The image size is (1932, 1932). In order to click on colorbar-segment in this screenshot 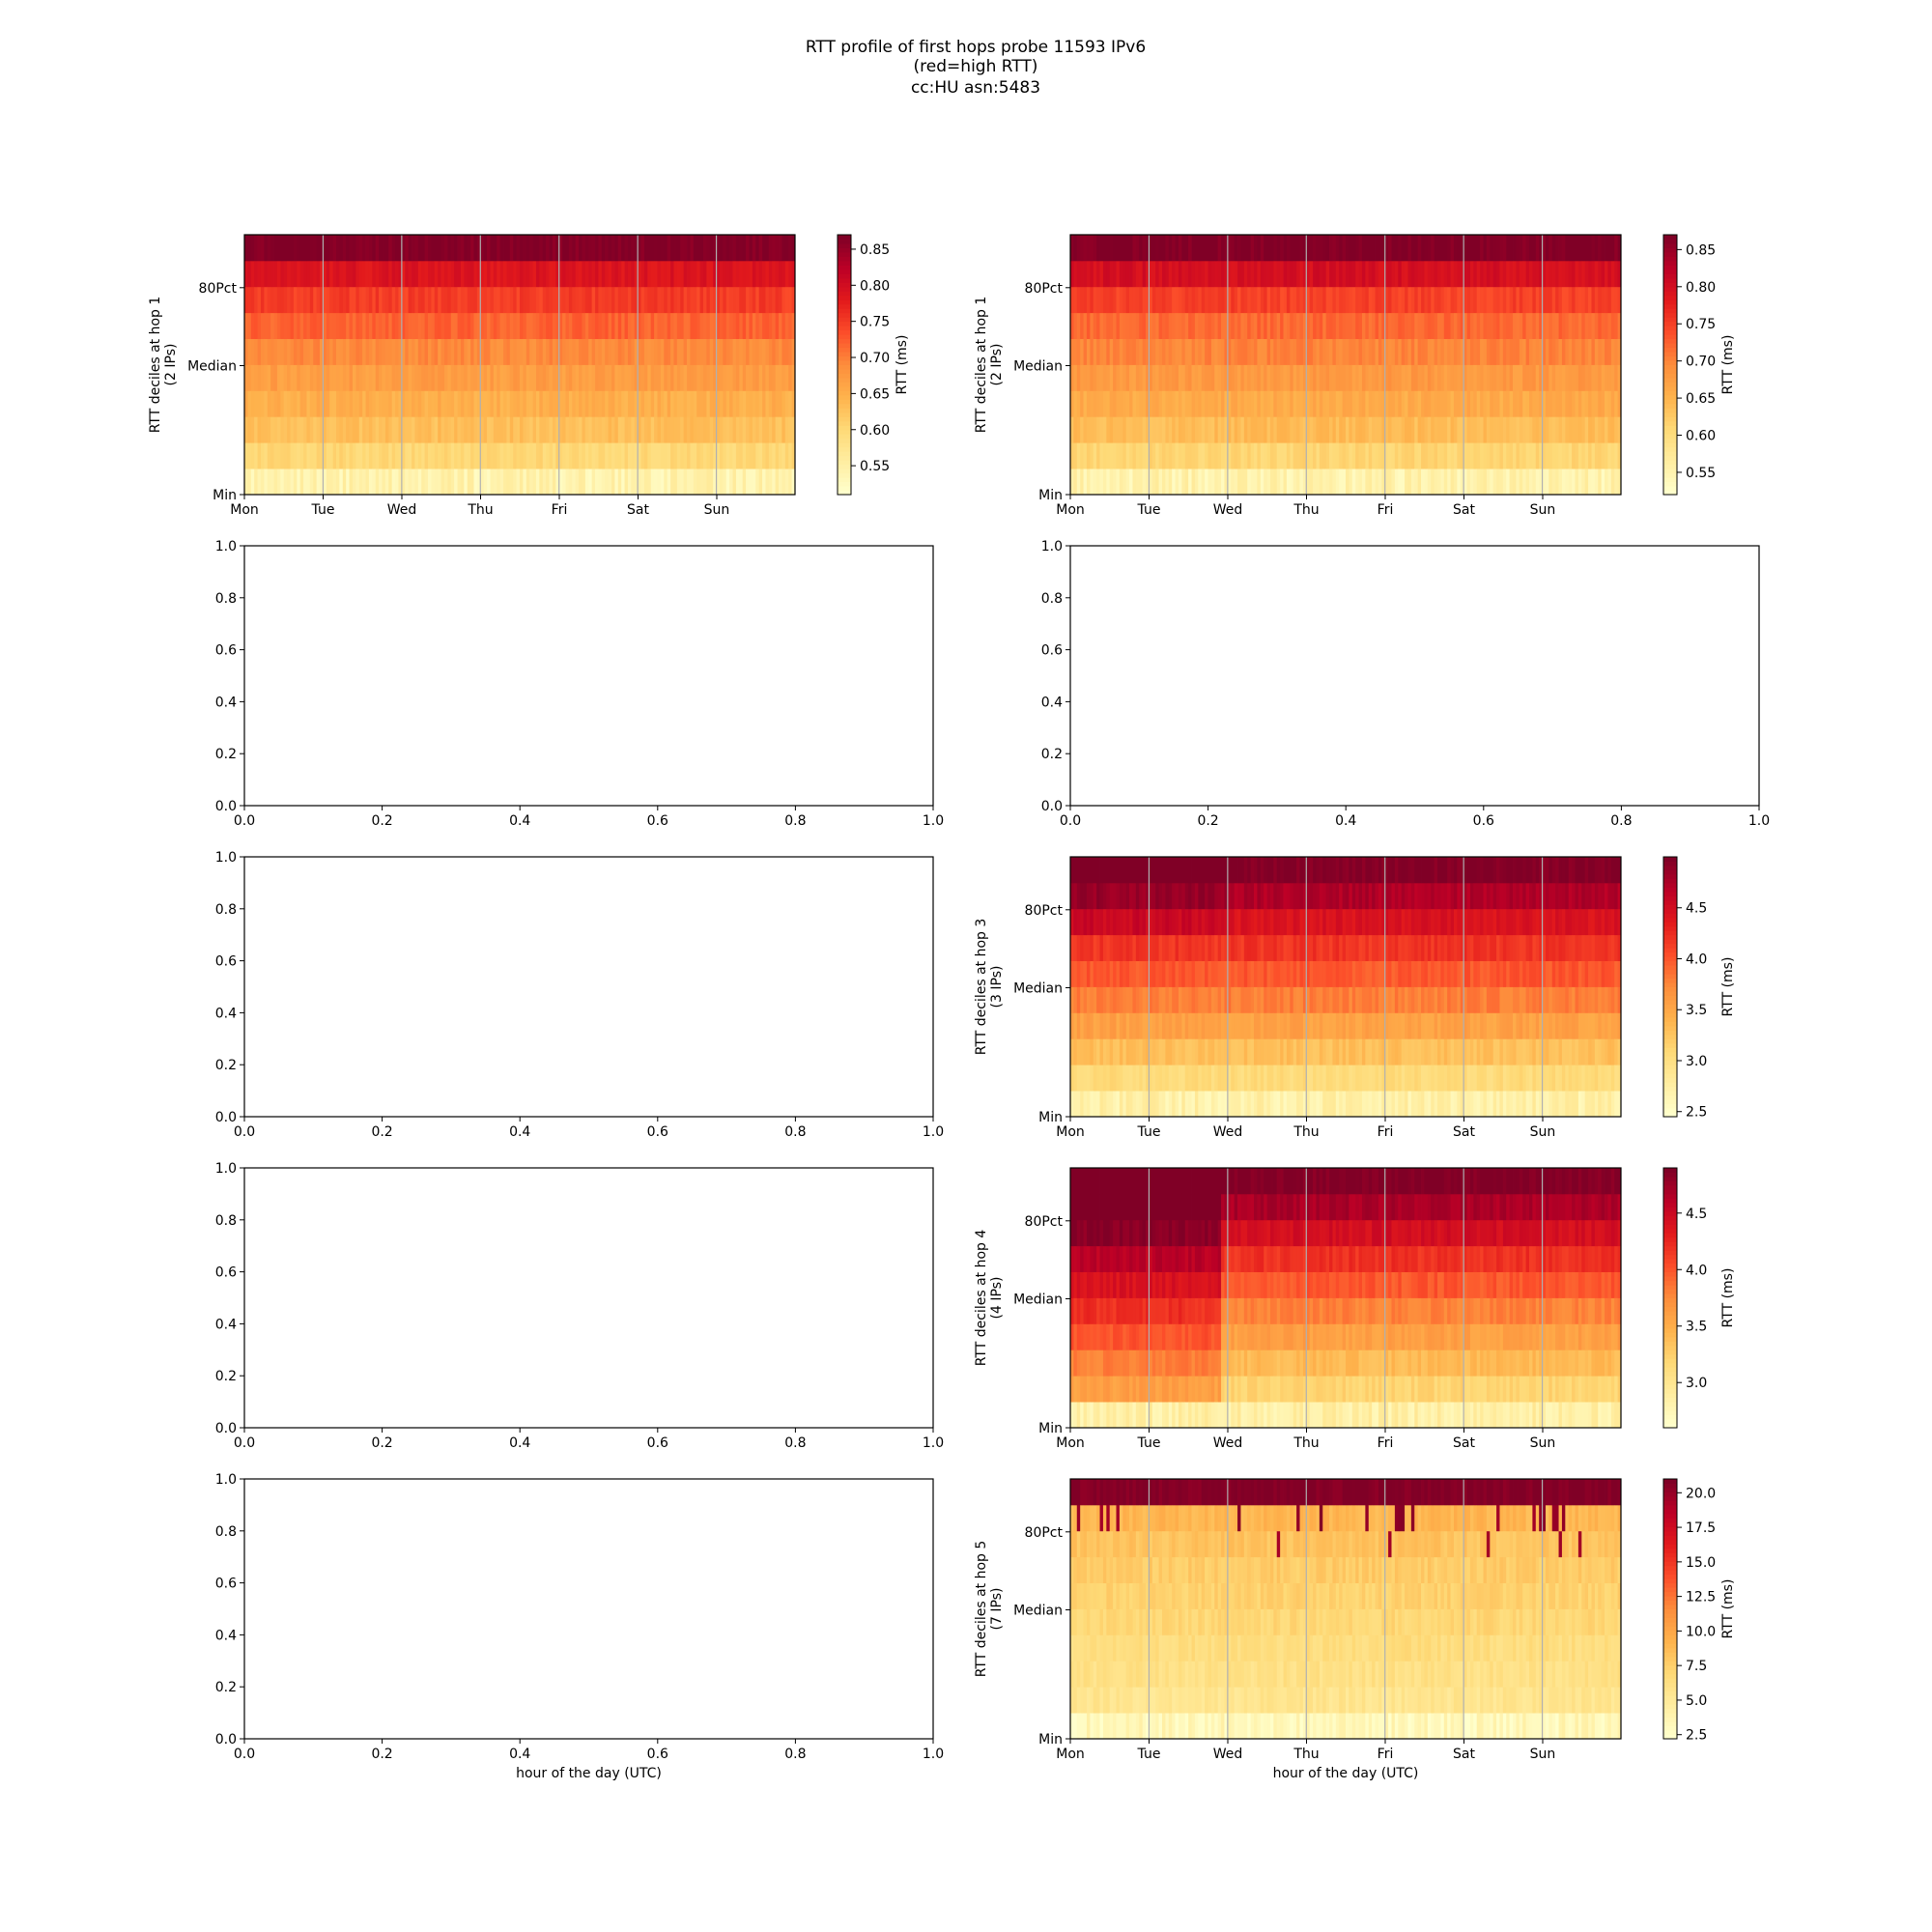, I will do `click(844, 276)`.